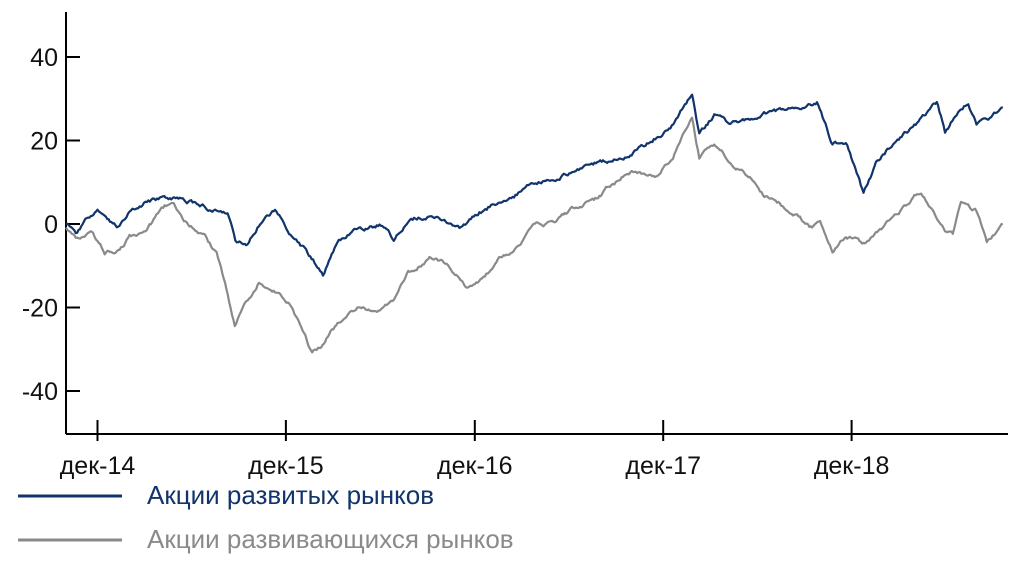  What do you see at coordinates (475, 466) in the screenshot?
I see `x-tick-label: дек-16` at bounding box center [475, 466].